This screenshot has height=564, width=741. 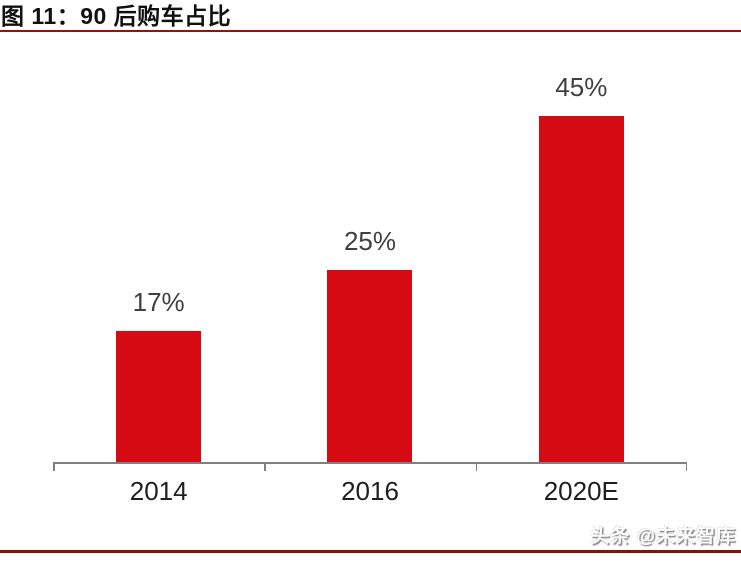 What do you see at coordinates (370, 31) in the screenshot?
I see `title-underline-rule` at bounding box center [370, 31].